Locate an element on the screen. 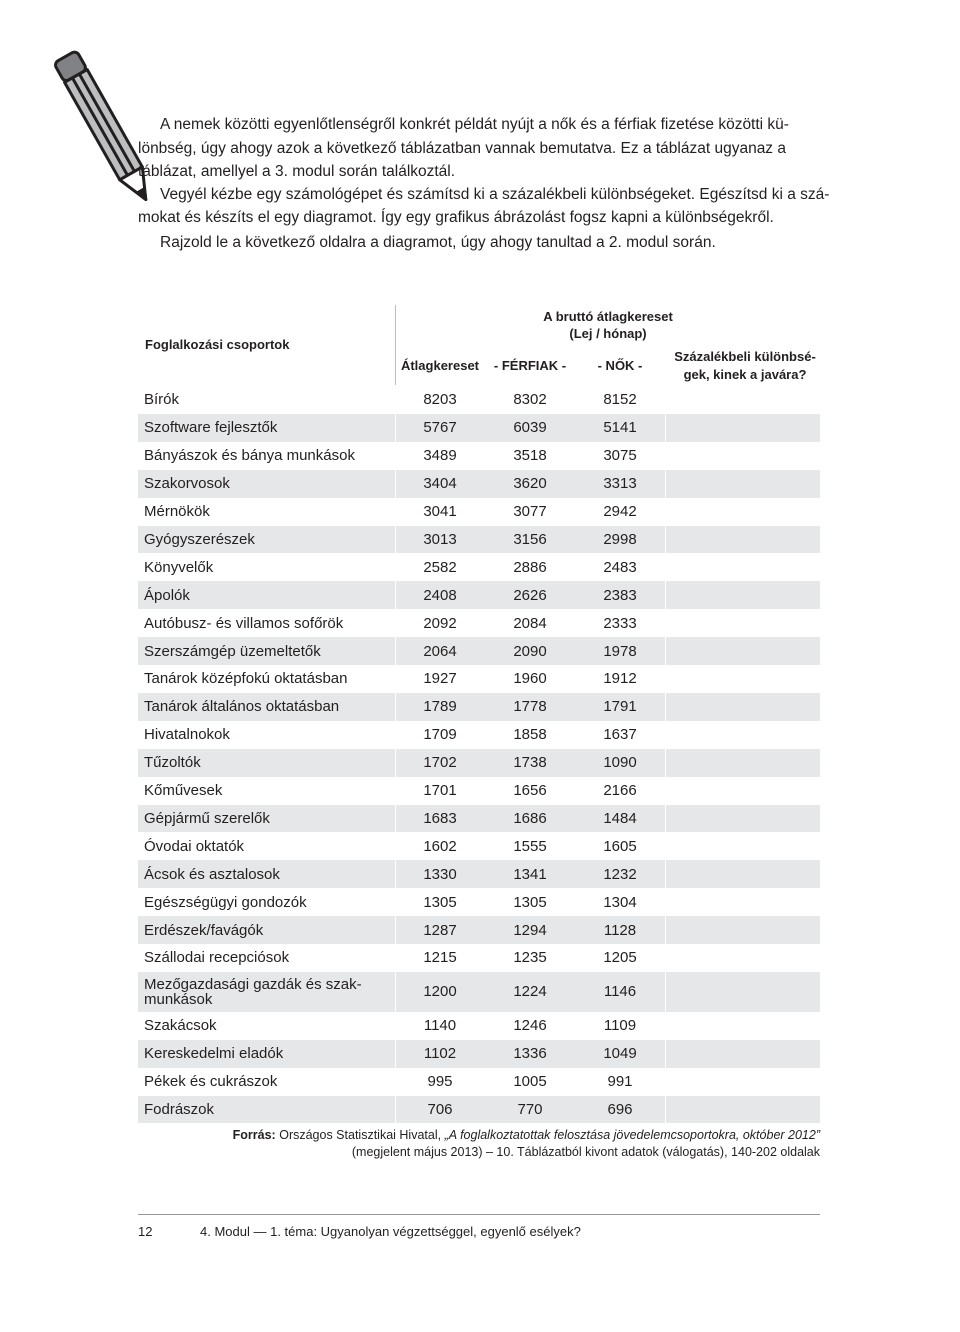 Image resolution: width=960 pixels, height=1332 pixels. wage-value: 1102 is located at coordinates (440, 1054).